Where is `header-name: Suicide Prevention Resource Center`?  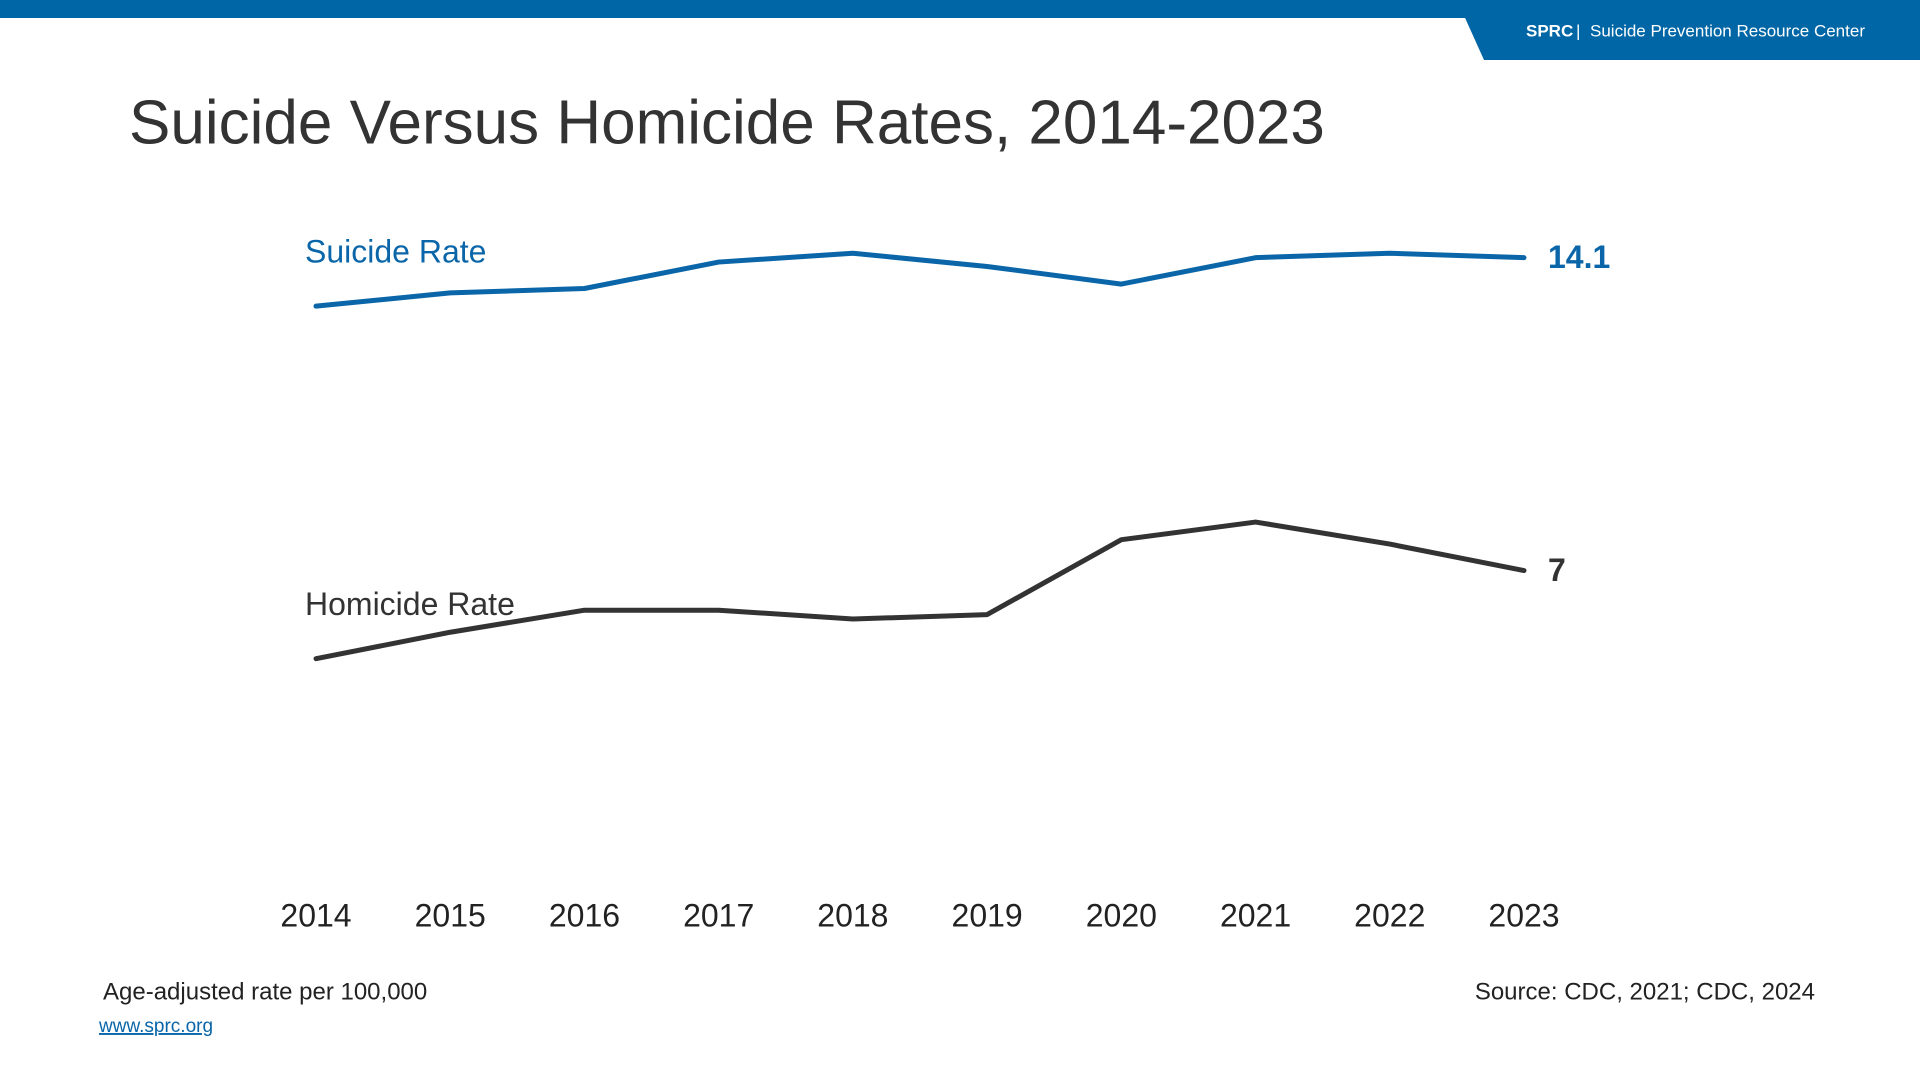 header-name: Suicide Prevention Resource Center is located at coordinates (1727, 30).